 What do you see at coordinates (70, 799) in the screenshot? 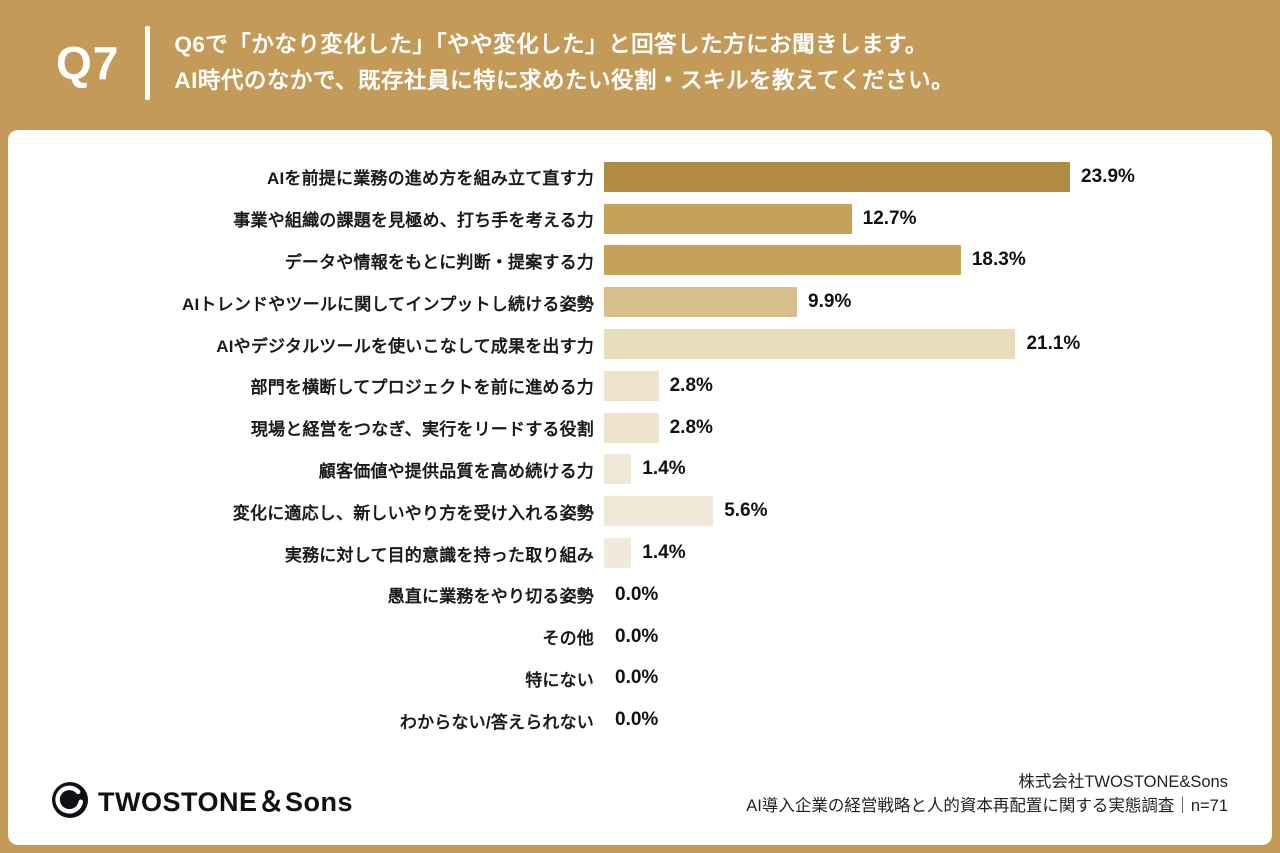
I see `logo-circle-icon` at bounding box center [70, 799].